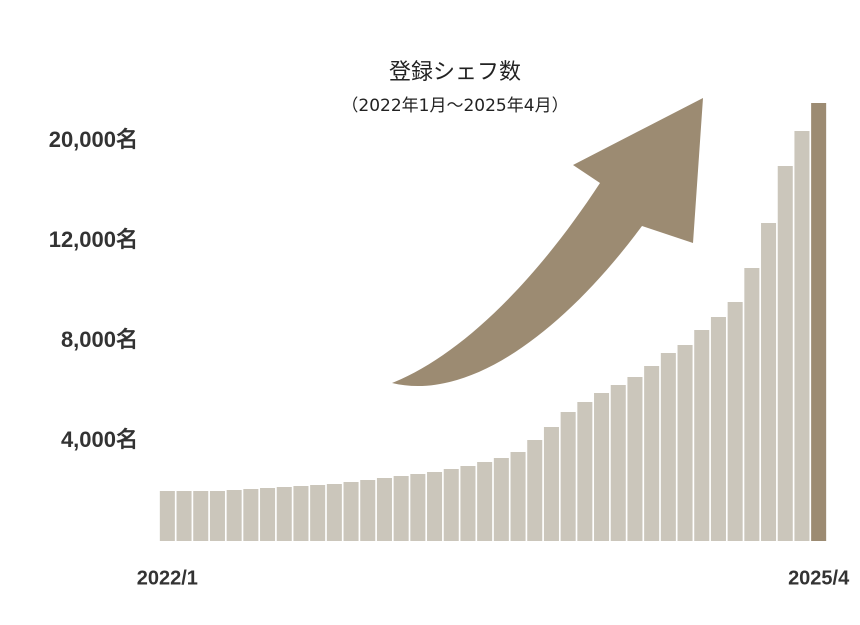  I want to click on x-tick-label: 2025/4, so click(819, 578).